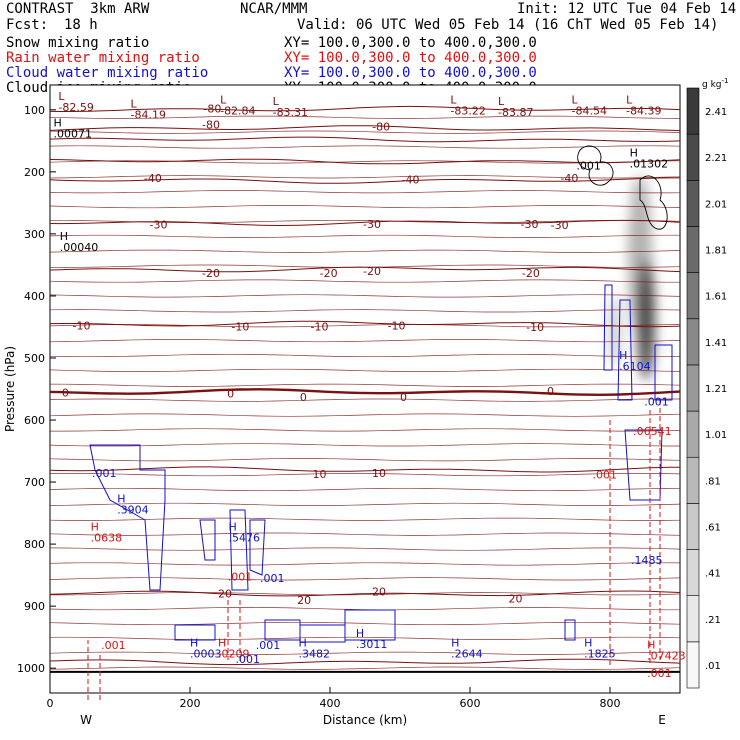 This screenshot has height=740, width=740. Describe the element at coordinates (34, 234) in the screenshot. I see `y-tick-label: 300` at that location.